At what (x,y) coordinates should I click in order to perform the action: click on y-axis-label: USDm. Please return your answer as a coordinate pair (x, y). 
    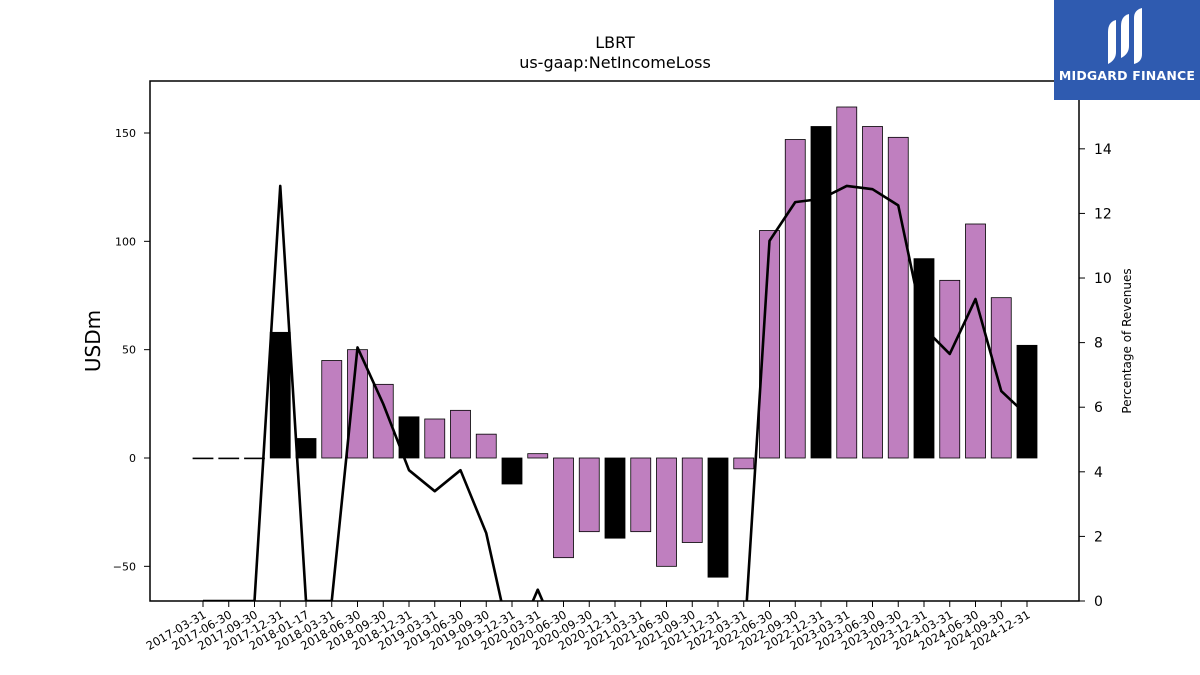
    Looking at the image, I should click on (93, 341).